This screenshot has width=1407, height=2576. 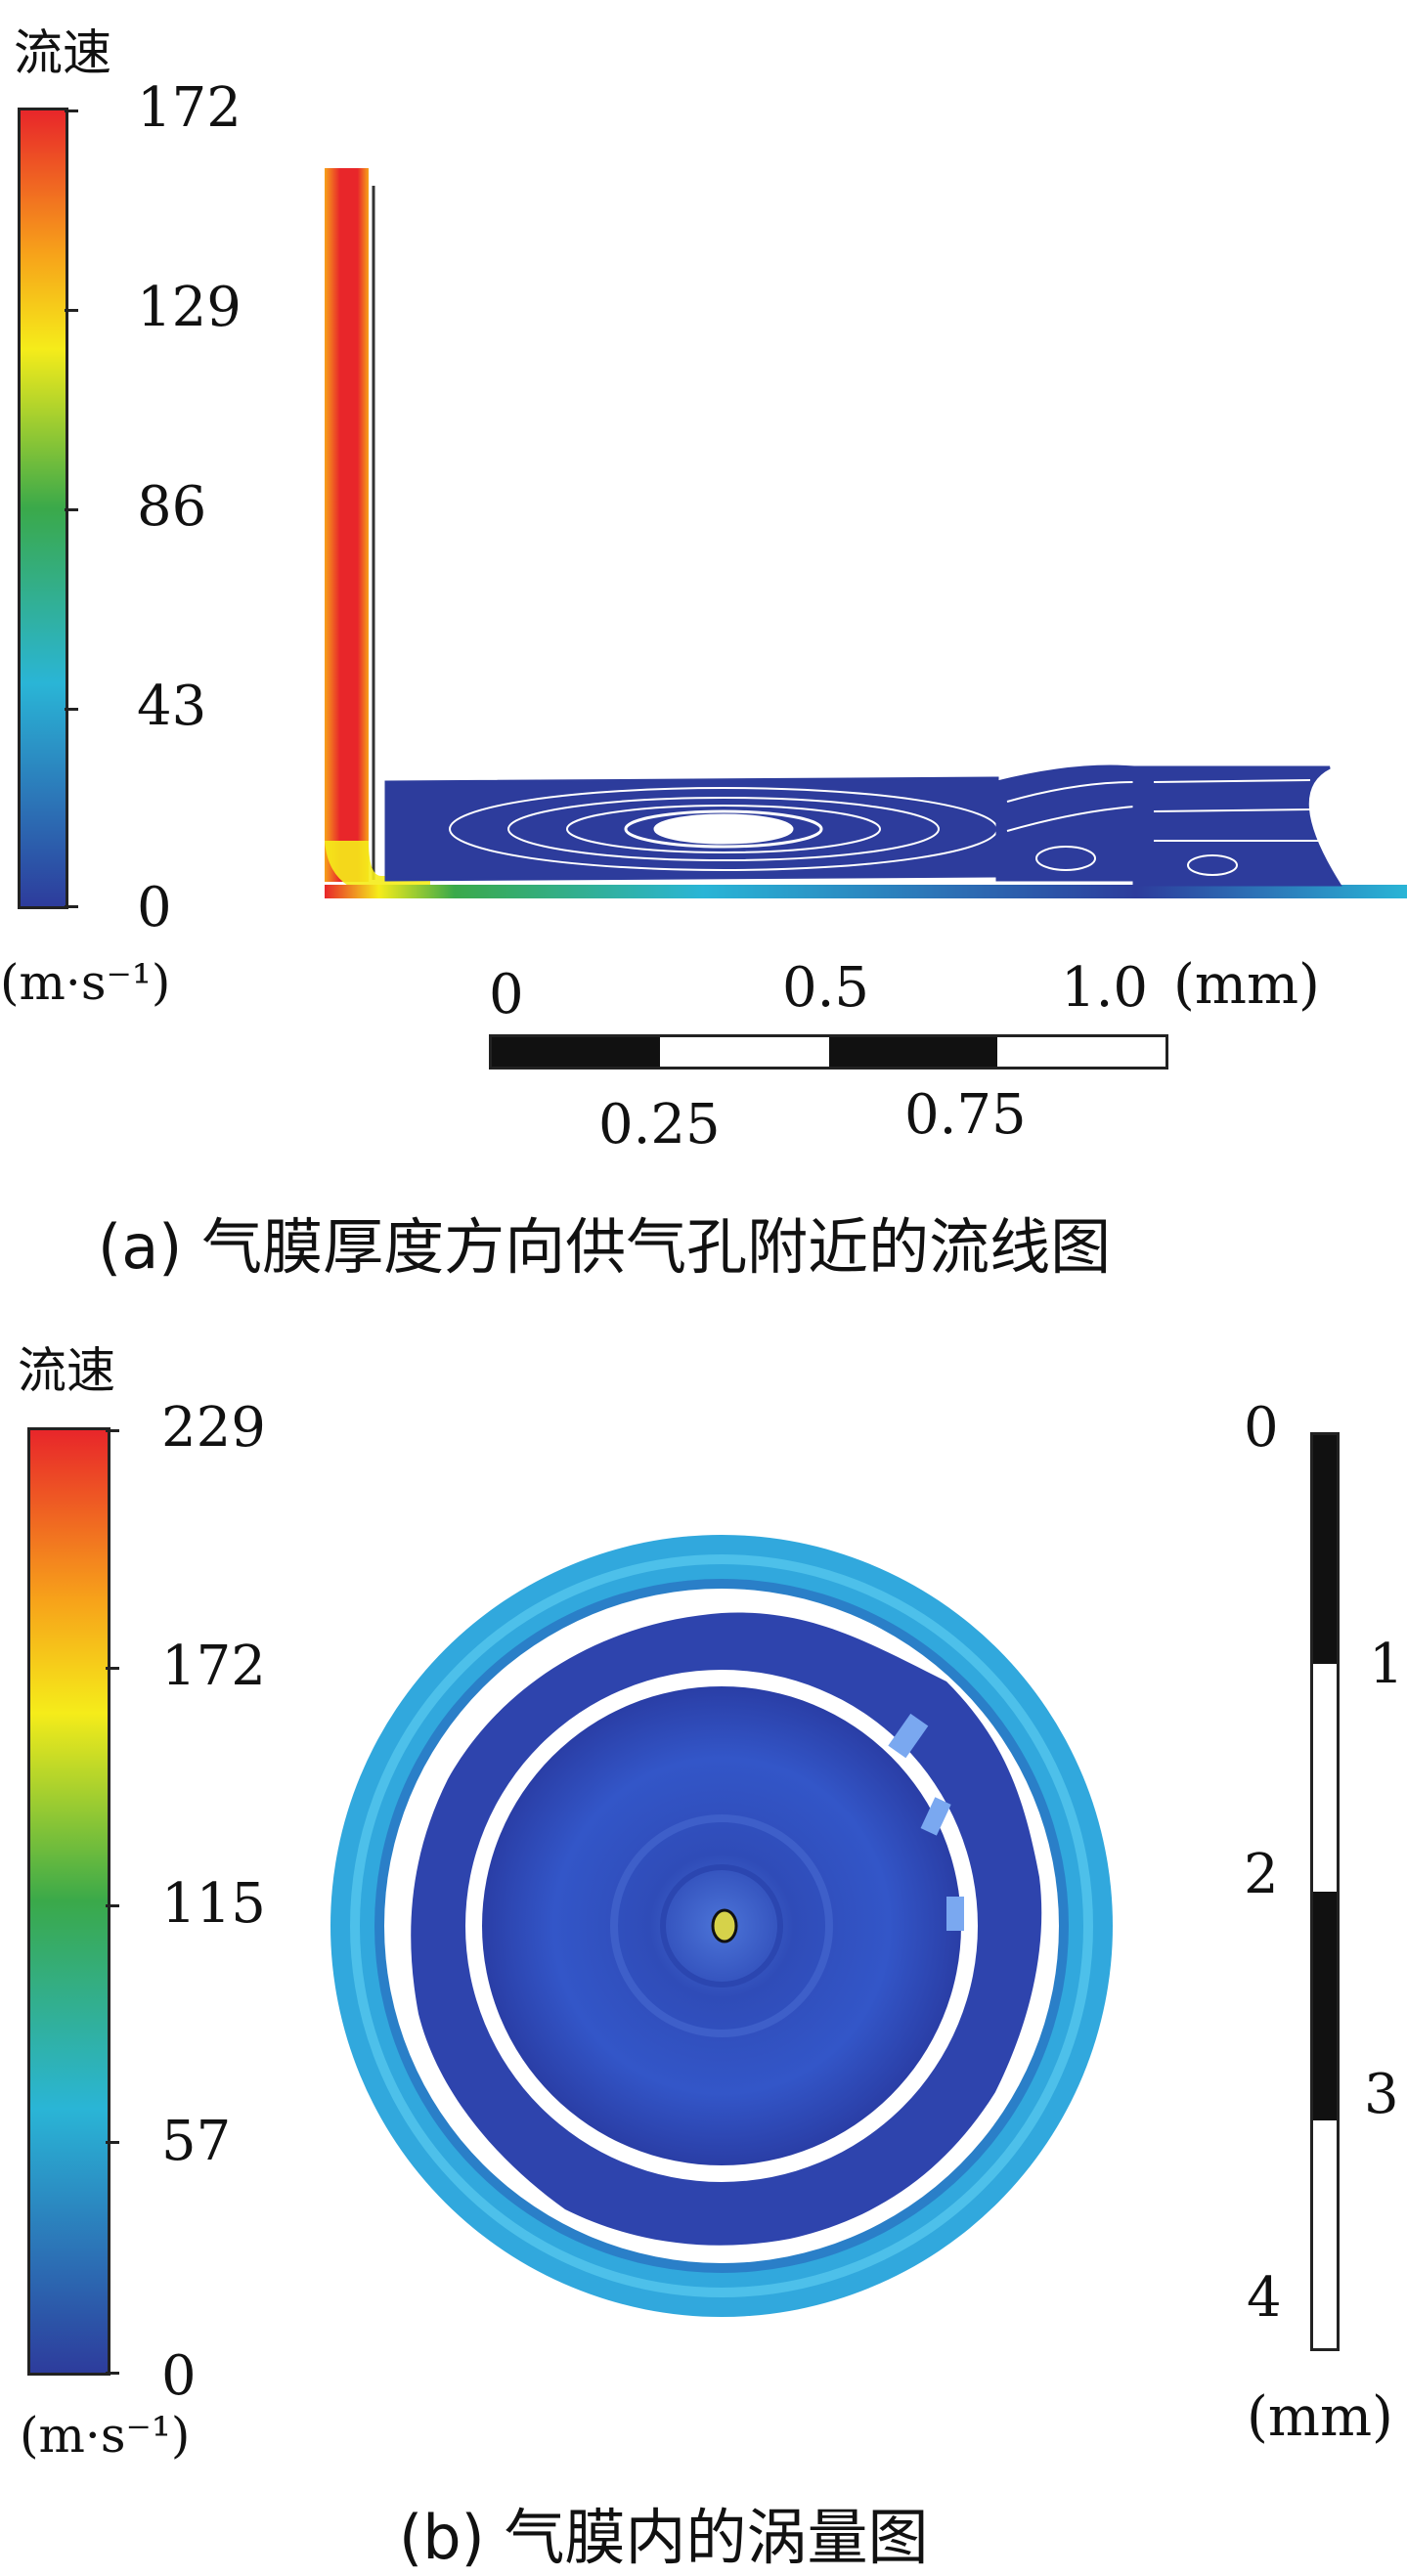 I want to click on colorbar-b-tick: 57, so click(x=197, y=2141).